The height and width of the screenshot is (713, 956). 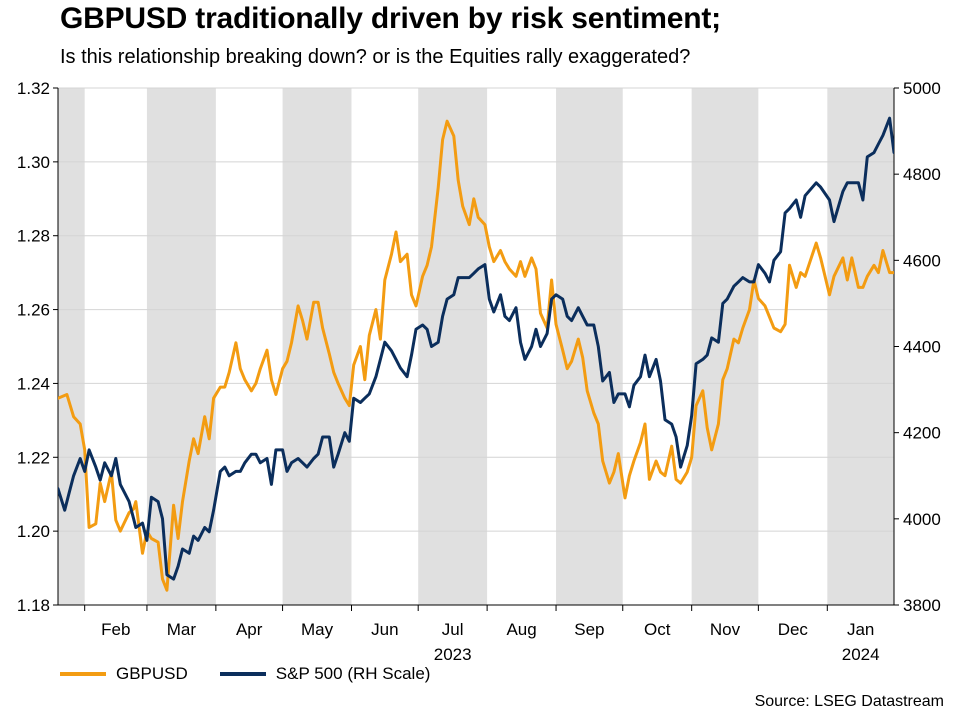 What do you see at coordinates (861, 654) in the screenshot?
I see `x-year-label: 2024` at bounding box center [861, 654].